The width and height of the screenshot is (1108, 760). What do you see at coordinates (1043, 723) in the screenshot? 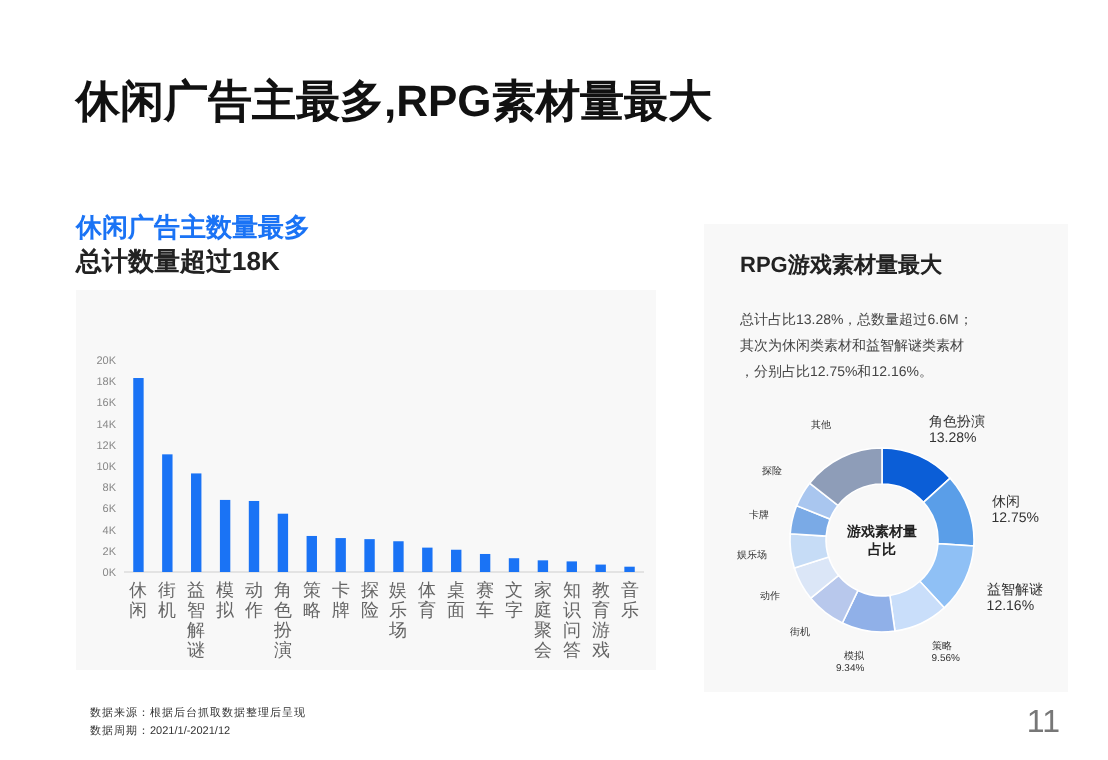
I see `text: 11` at bounding box center [1043, 723].